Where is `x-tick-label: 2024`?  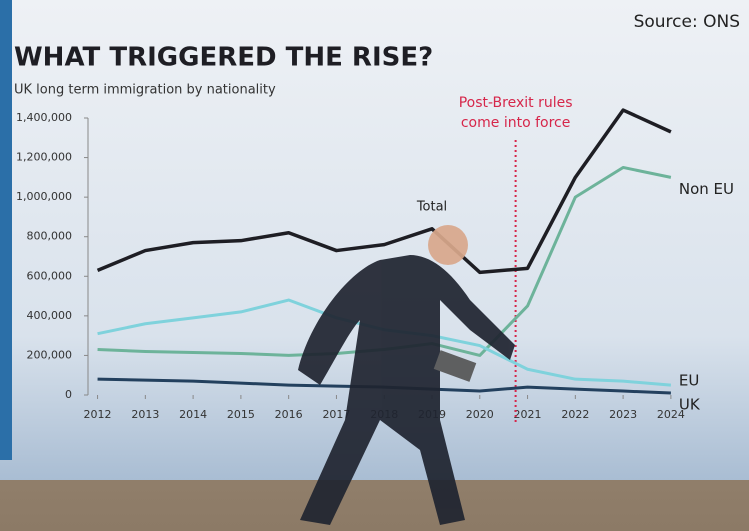 x-tick-label: 2024 is located at coordinates (671, 414).